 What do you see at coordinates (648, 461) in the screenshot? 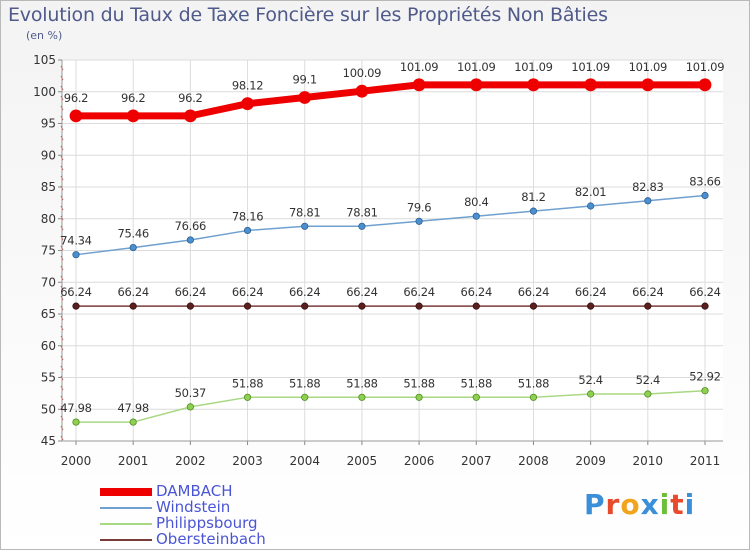
I see `x-tick-label: 2010` at bounding box center [648, 461].